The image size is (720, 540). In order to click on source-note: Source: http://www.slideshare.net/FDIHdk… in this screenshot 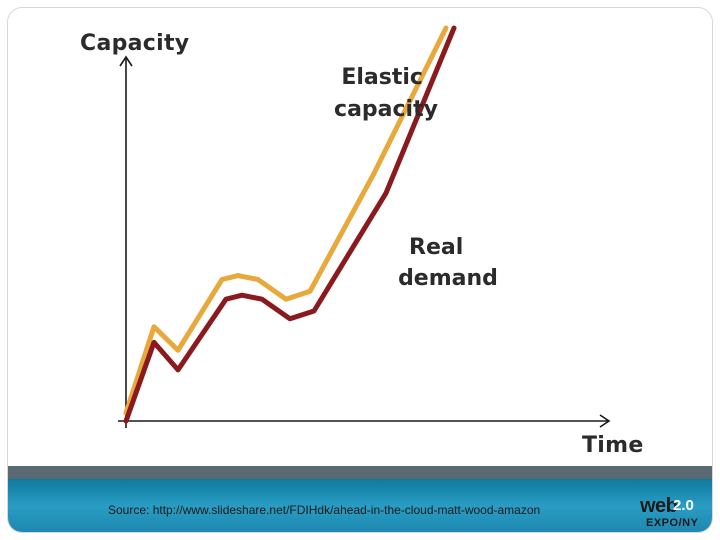, I will do `click(324, 510)`.